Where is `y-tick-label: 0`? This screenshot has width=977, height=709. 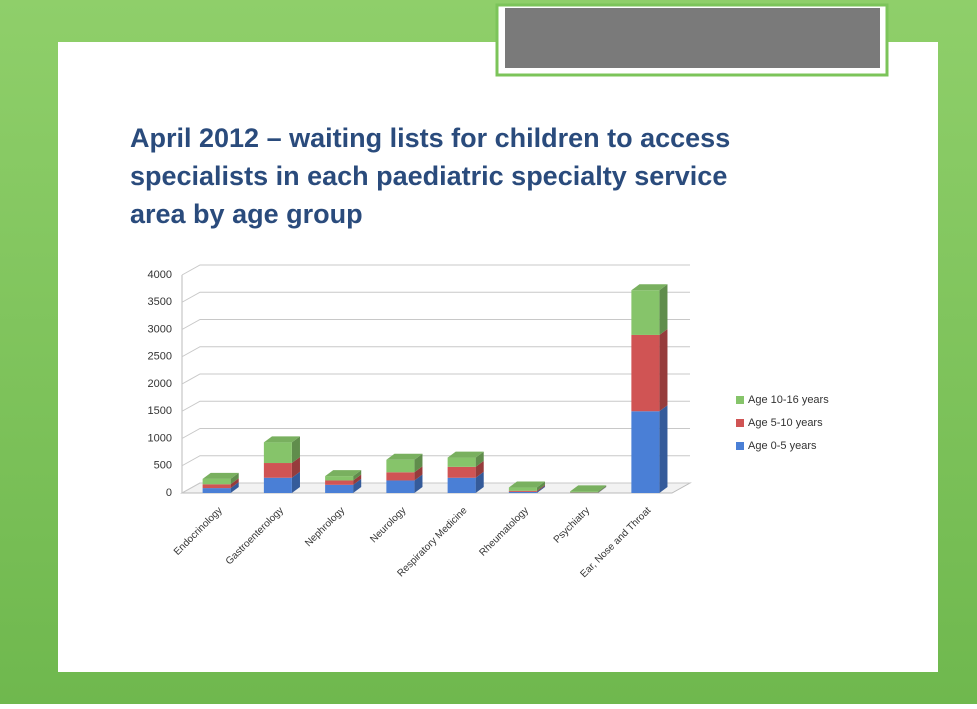
y-tick-label: 0 is located at coordinates (169, 493).